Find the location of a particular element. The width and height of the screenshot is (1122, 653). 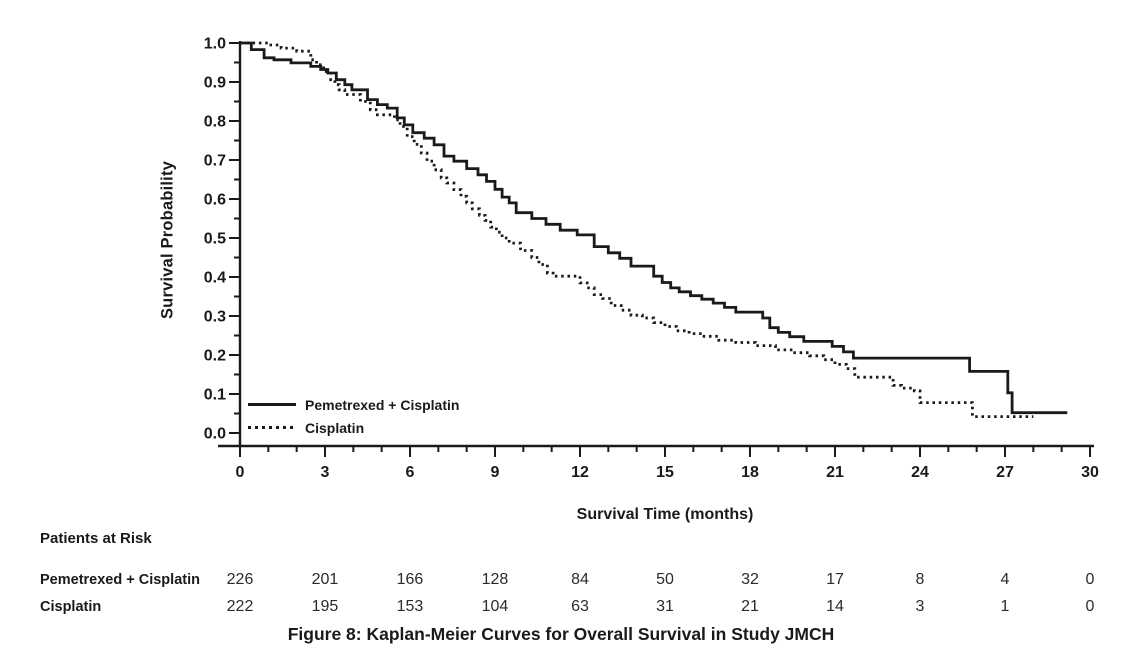

risk-count: 3 is located at coordinates (920, 606).